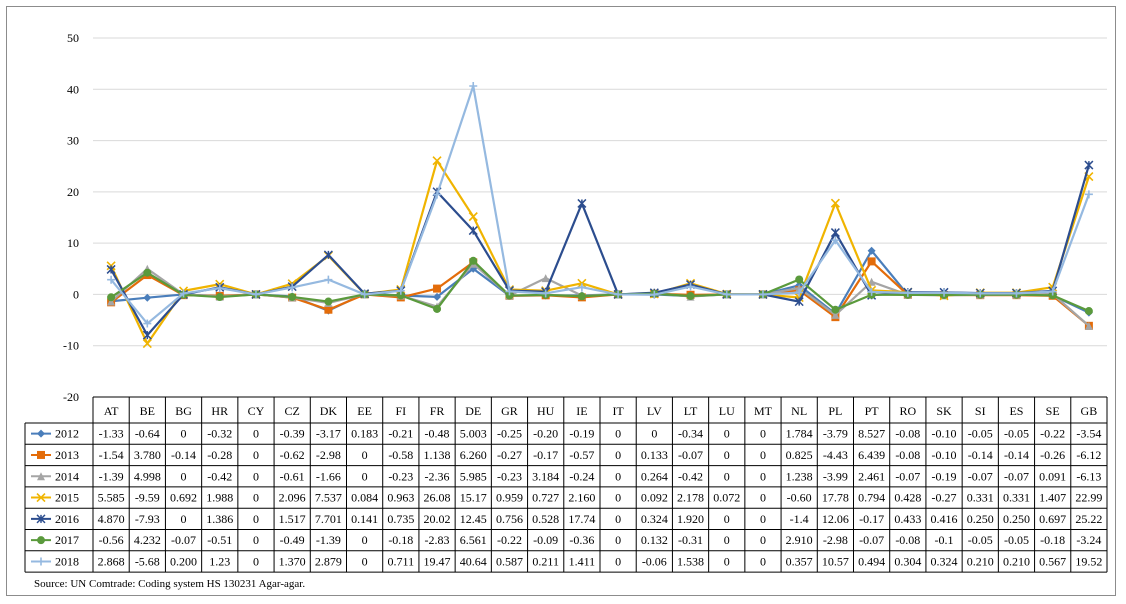  Describe the element at coordinates (618, 411) in the screenshot. I see `x-category-label: IT` at that location.